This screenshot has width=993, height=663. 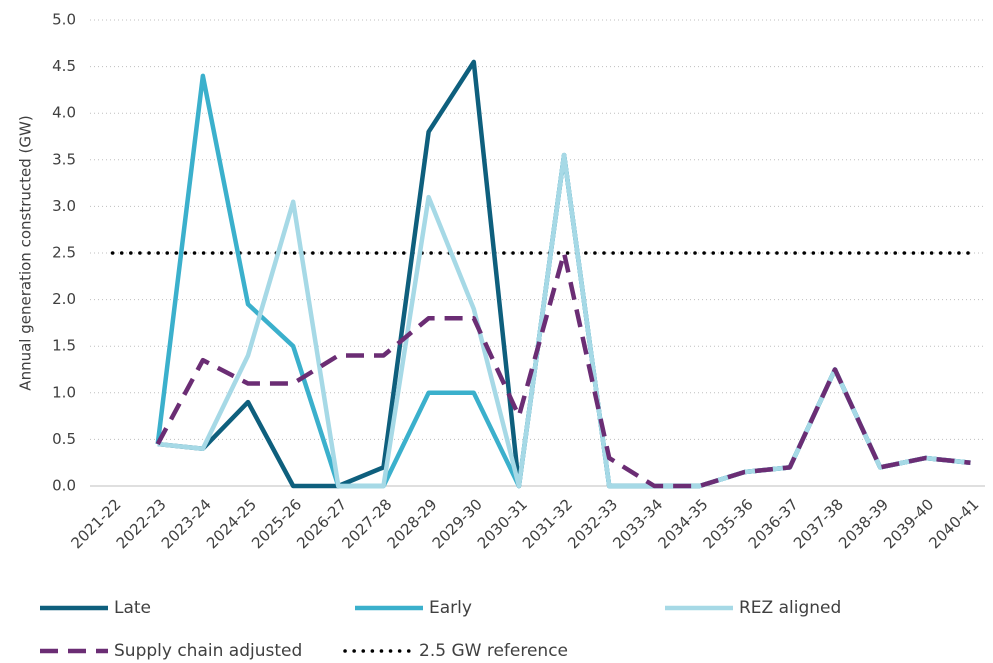 What do you see at coordinates (132, 608) in the screenshot?
I see `legend-label: Late` at bounding box center [132, 608].